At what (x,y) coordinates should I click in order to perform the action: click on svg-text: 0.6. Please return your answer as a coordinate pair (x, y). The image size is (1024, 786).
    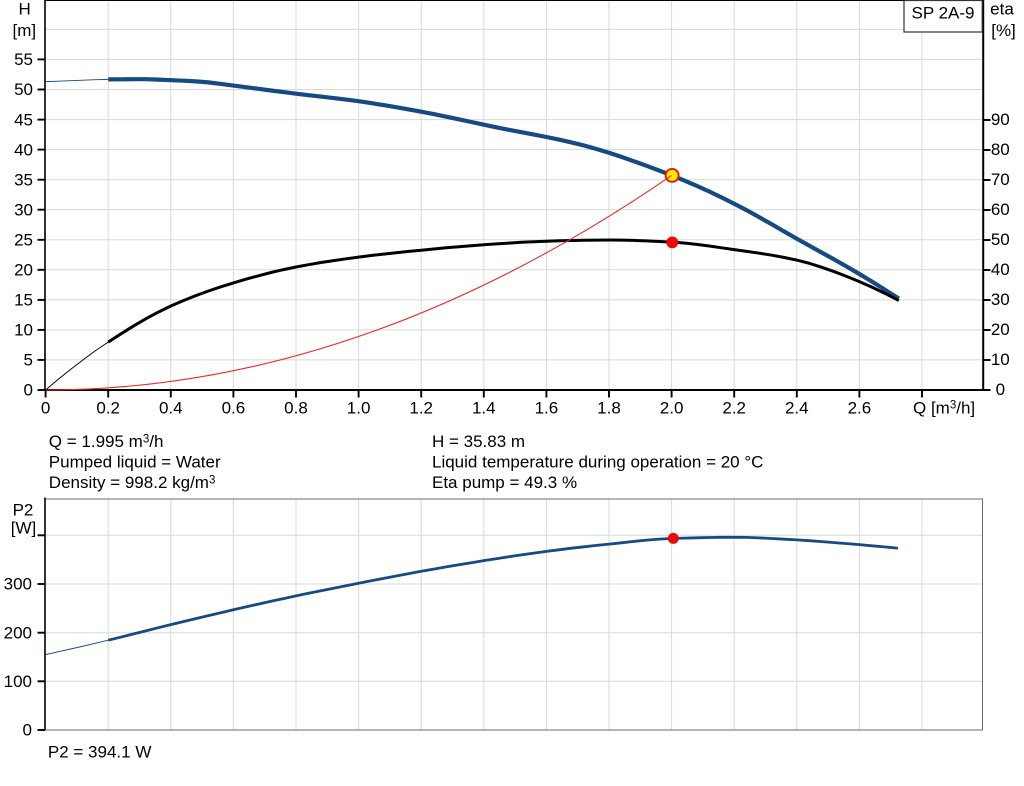
    Looking at the image, I should click on (234, 407).